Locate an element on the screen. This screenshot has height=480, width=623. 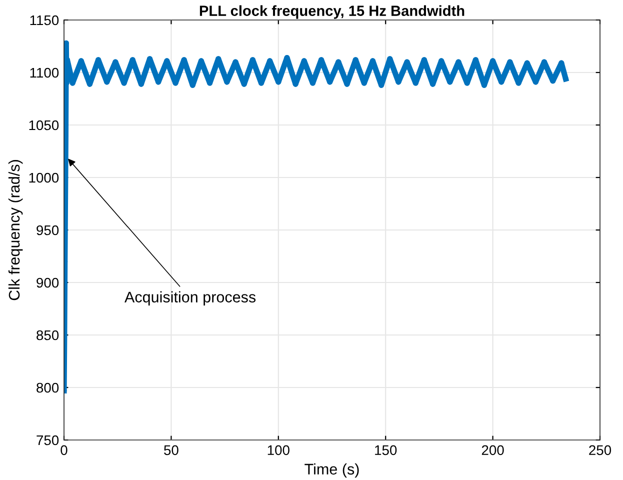
y-tick-label: 1050 is located at coordinates (44, 125).